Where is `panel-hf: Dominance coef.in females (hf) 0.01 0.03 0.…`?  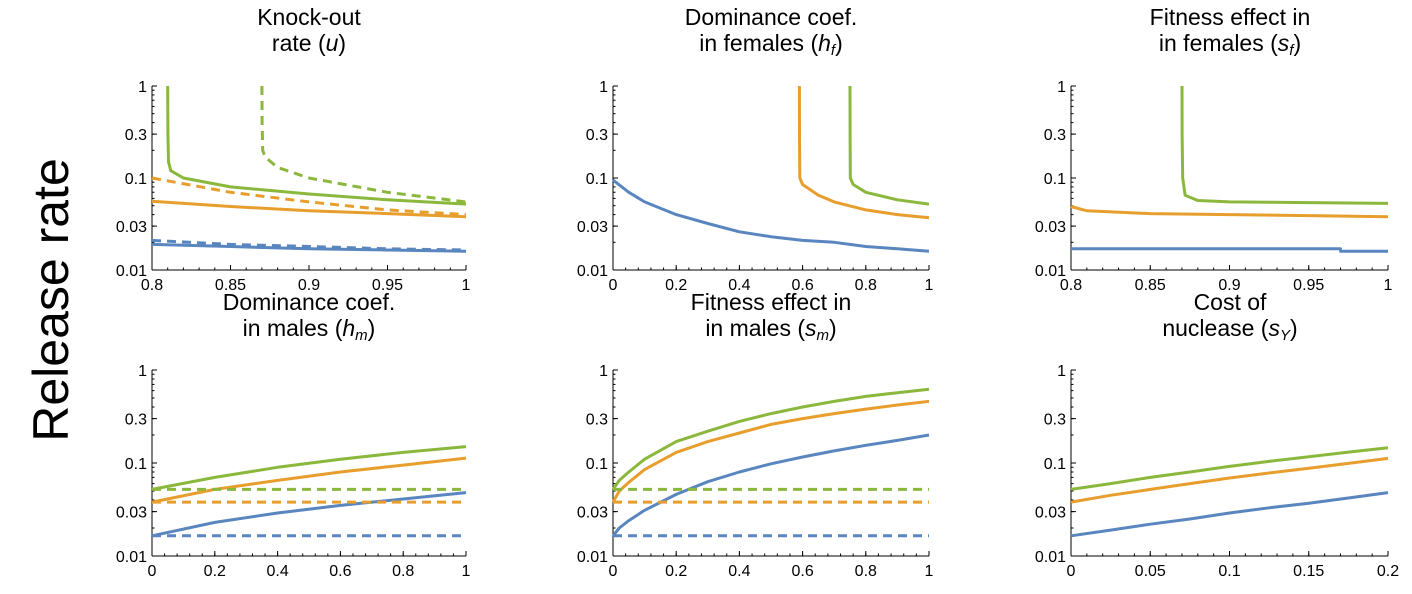
panel-hf: Dominance coef.in females (hf) 0.01 0.03 0.… is located at coordinates (755, 149).